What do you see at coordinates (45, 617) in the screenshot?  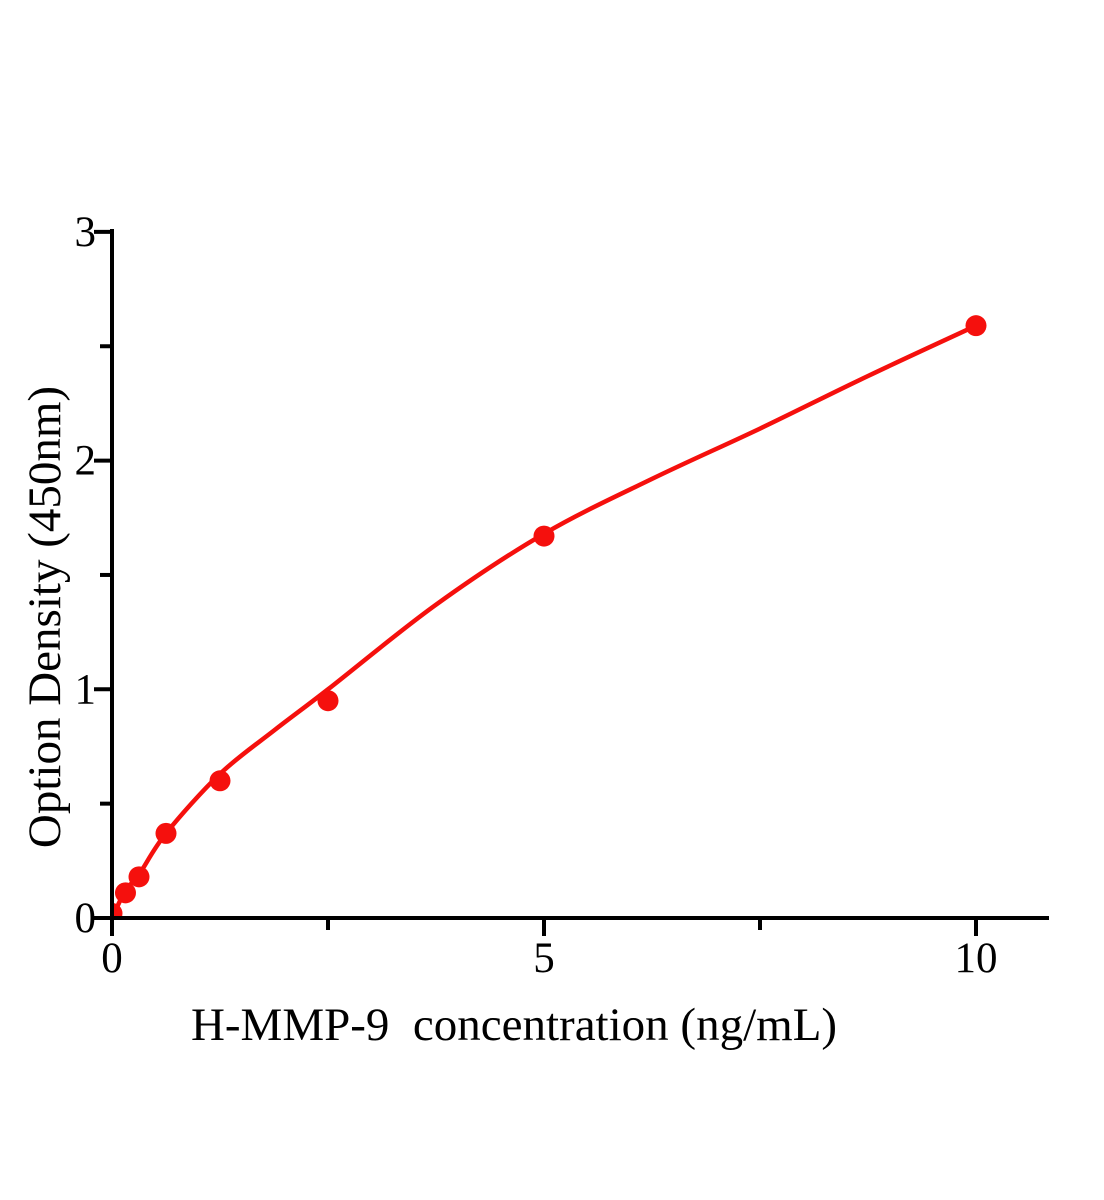 I see `y-axis-title: Option Density (450nm)` at bounding box center [45, 617].